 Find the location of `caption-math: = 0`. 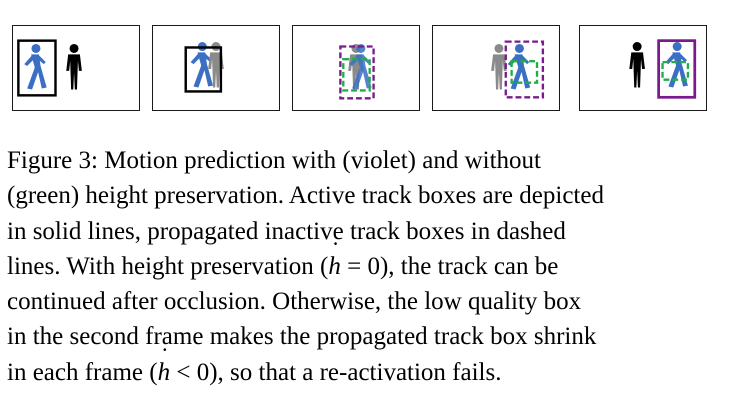

caption-math: = 0 is located at coordinates (360, 266).